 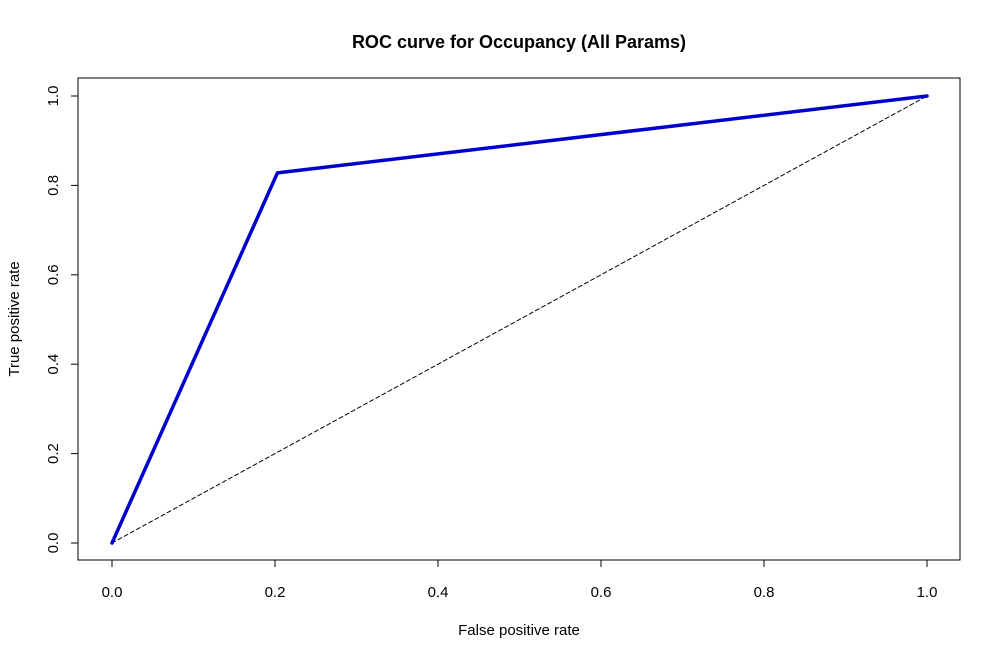 I want to click on x-tick-label: 0.4, so click(x=438, y=592).